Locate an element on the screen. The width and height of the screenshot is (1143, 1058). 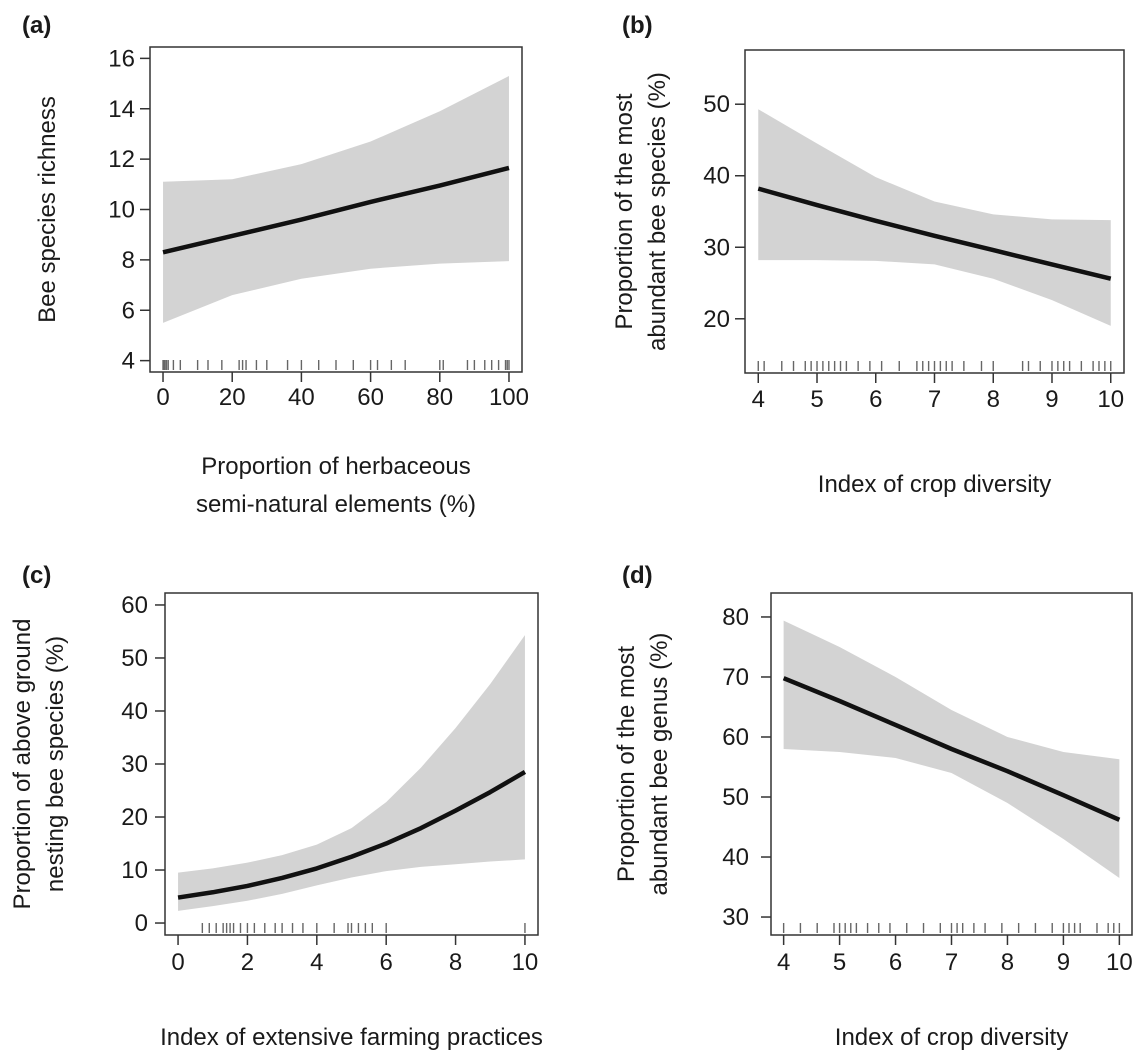
x-tick-label: 40 is located at coordinates (301, 397).